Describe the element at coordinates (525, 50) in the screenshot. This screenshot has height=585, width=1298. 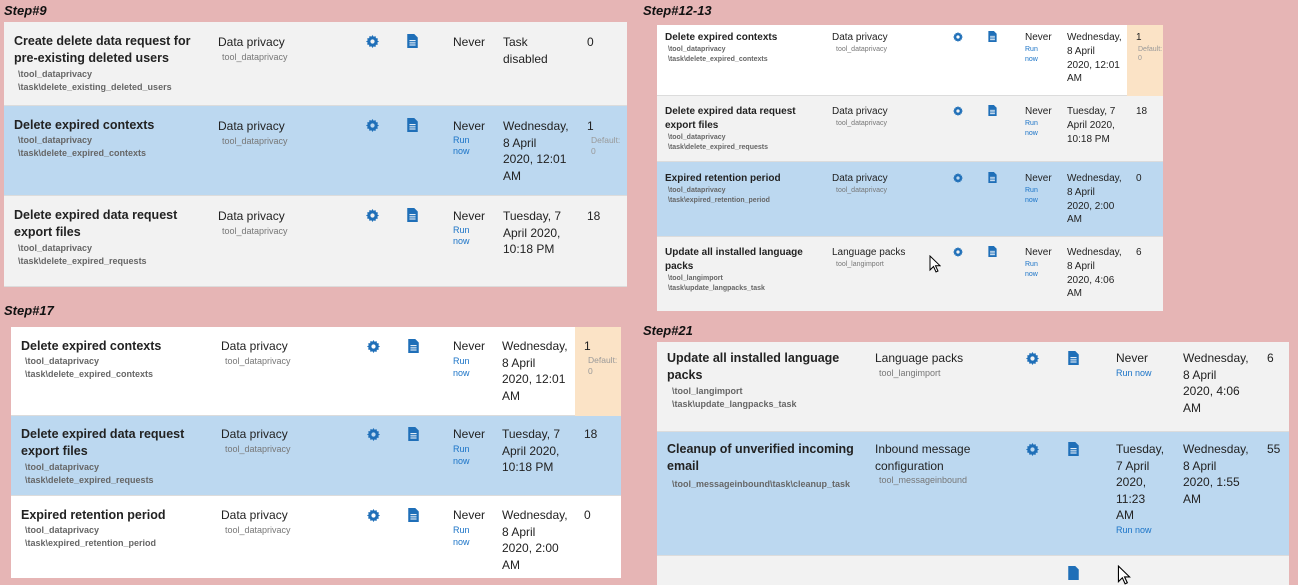
I see `next-run: Task disabled` at that location.